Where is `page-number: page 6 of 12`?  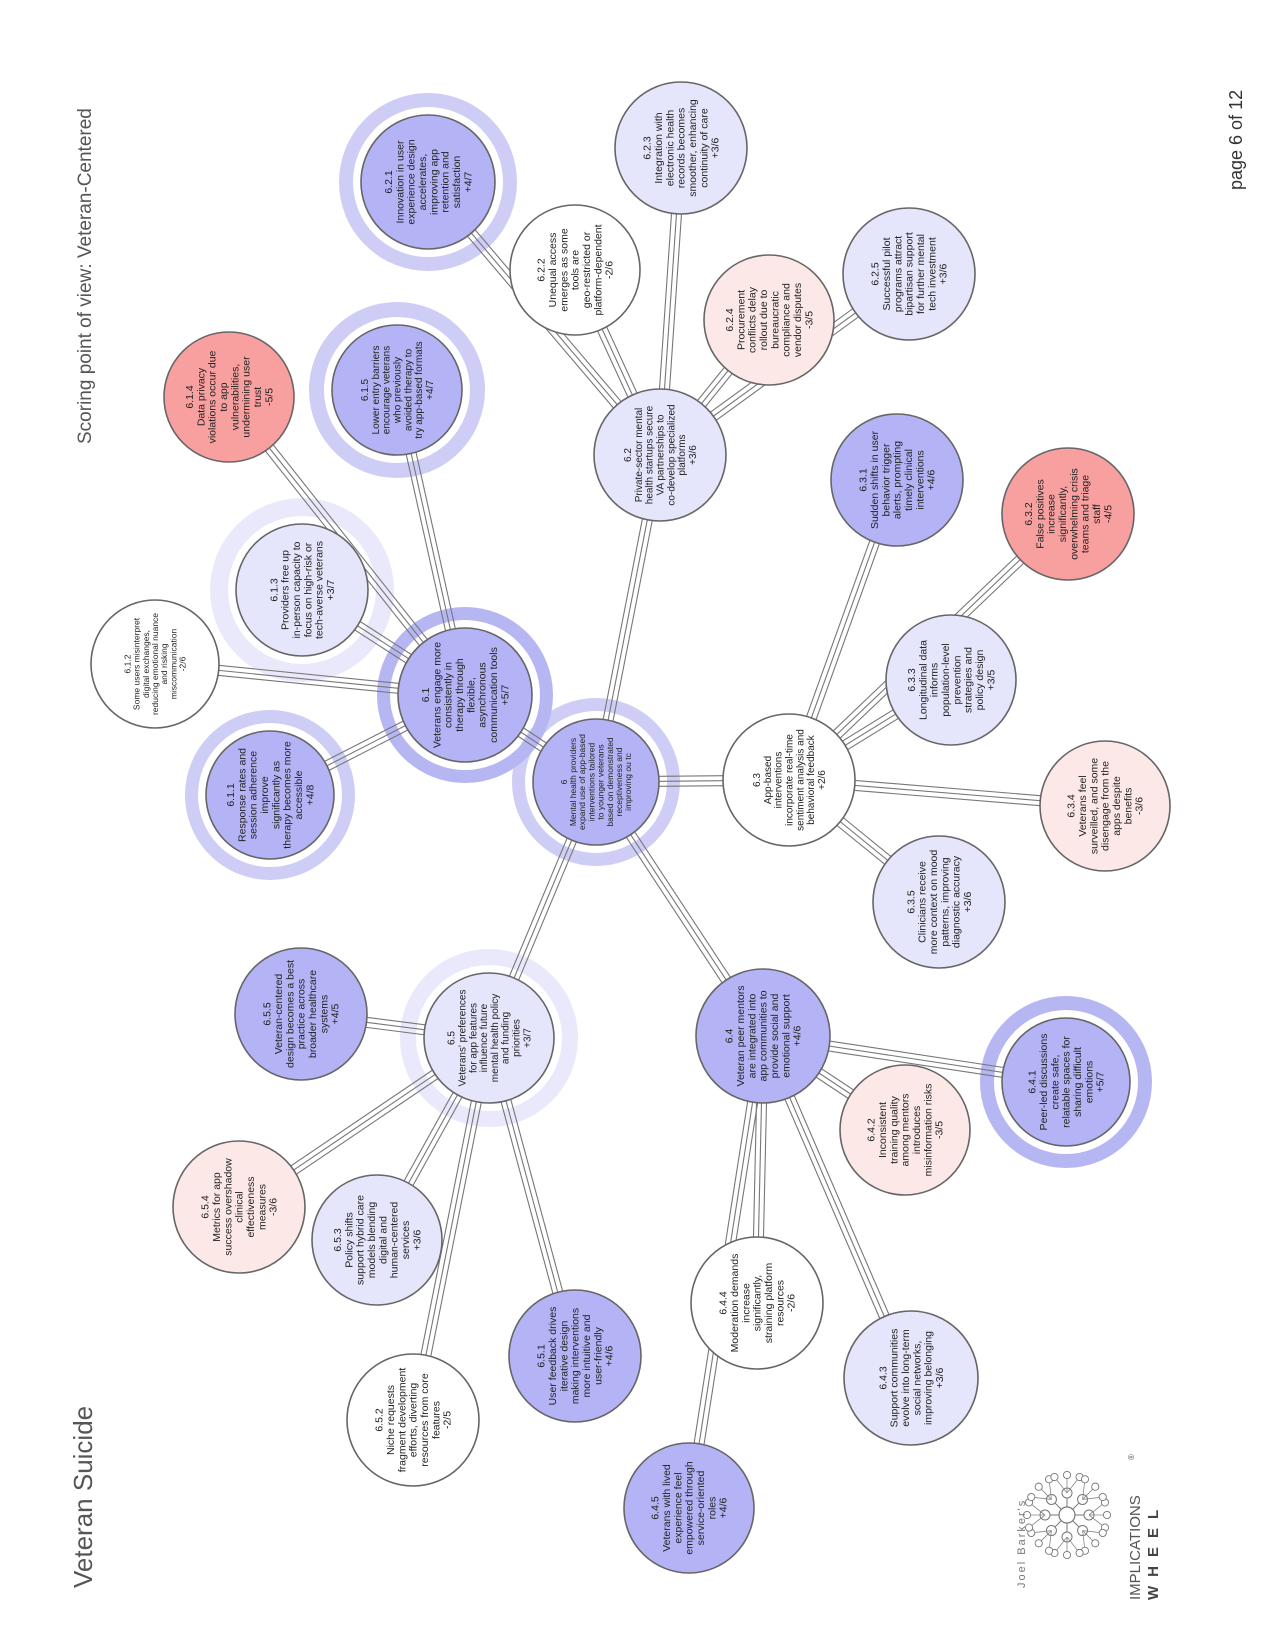 page-number: page 6 of 12 is located at coordinates (1236, 139).